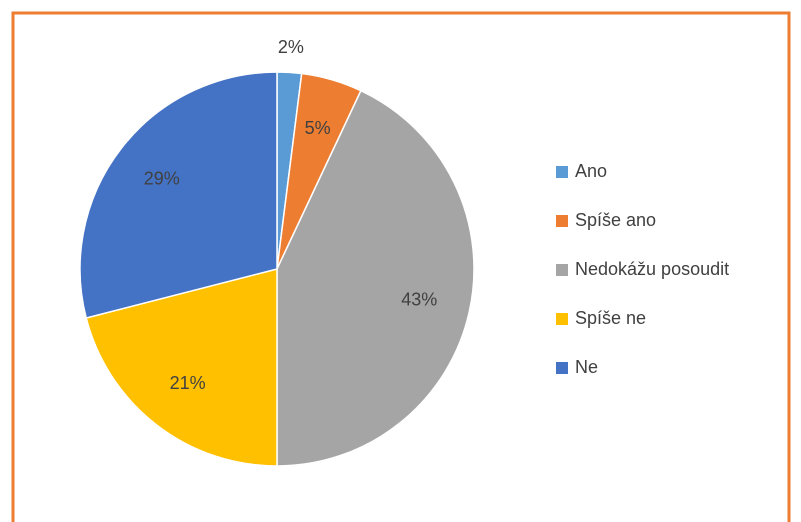 This screenshot has height=522, width=801. Describe the element at coordinates (162, 178) in the screenshot. I see `data-label: 29%` at that location.